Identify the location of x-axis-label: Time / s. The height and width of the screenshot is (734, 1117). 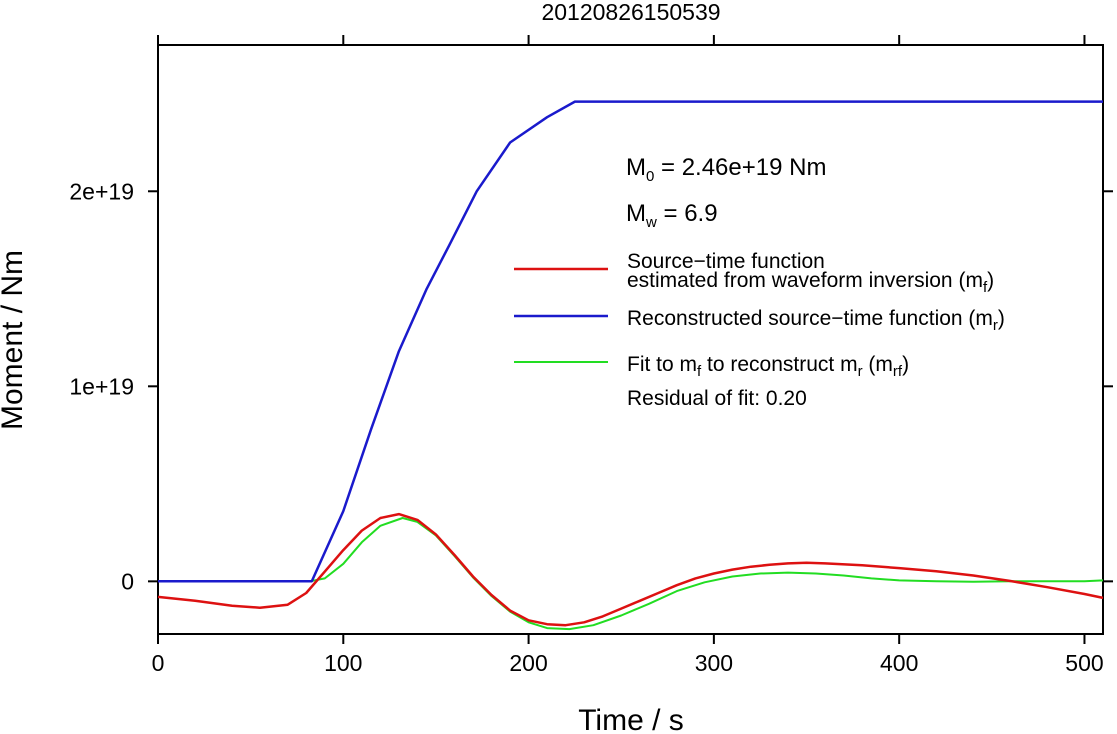
(631, 719).